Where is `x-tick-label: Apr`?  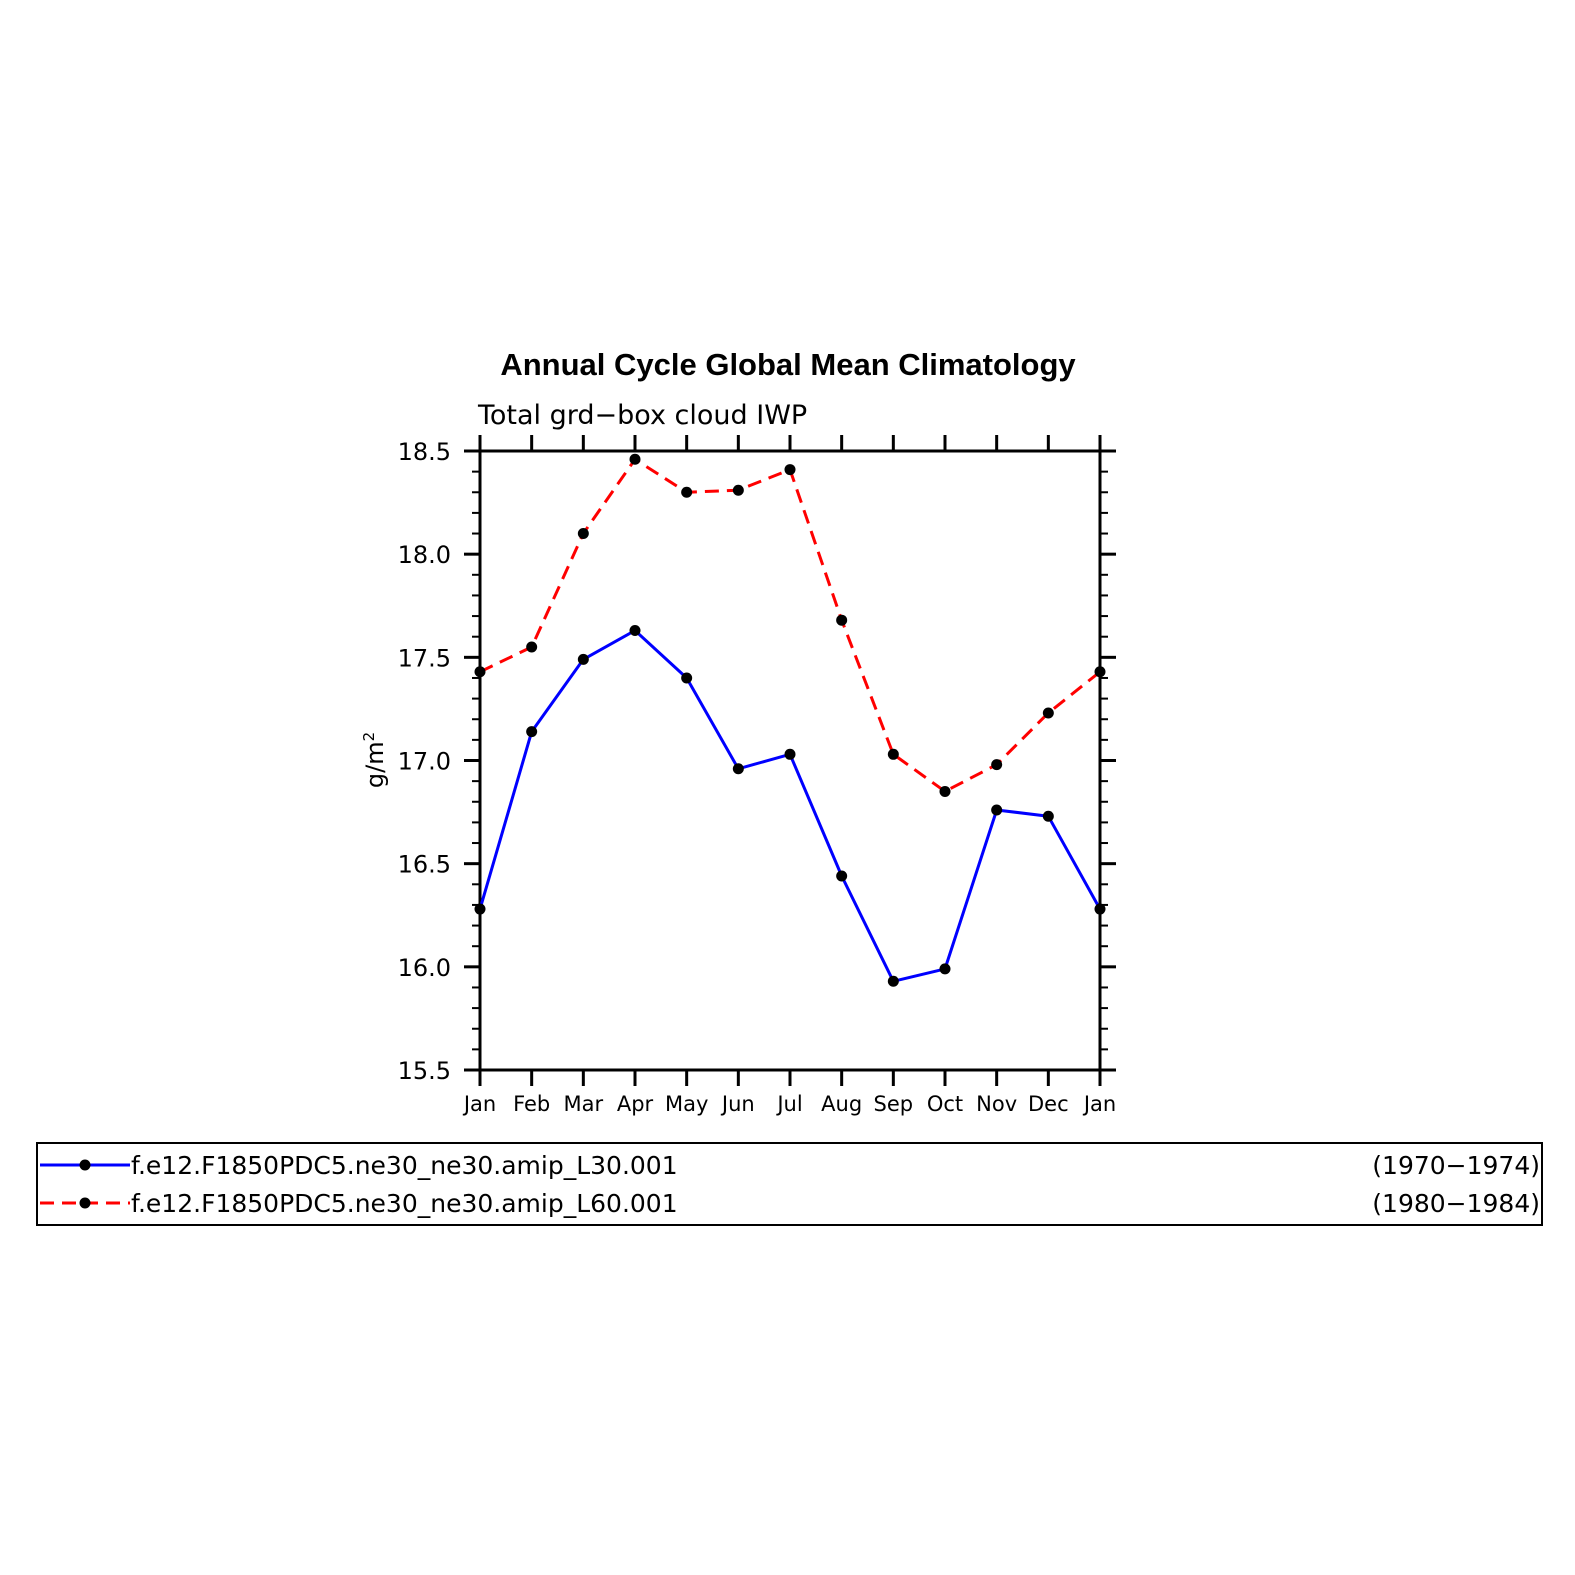 x-tick-label: Apr is located at coordinates (635, 1104).